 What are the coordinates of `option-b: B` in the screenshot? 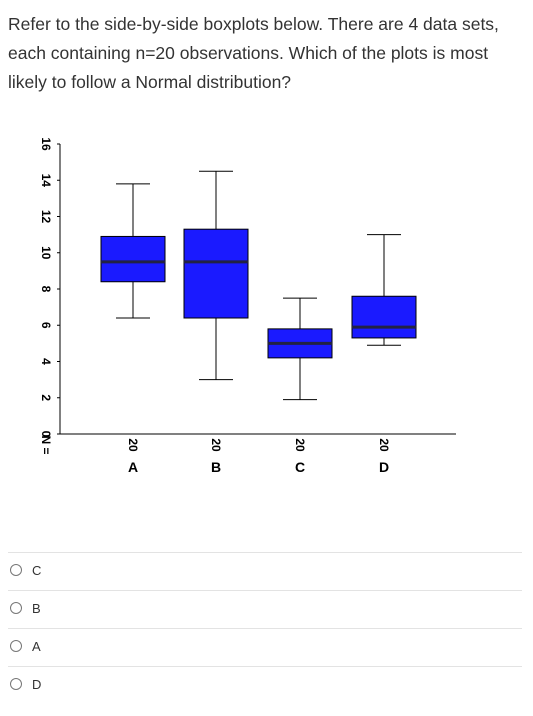 It's located at (25, 608).